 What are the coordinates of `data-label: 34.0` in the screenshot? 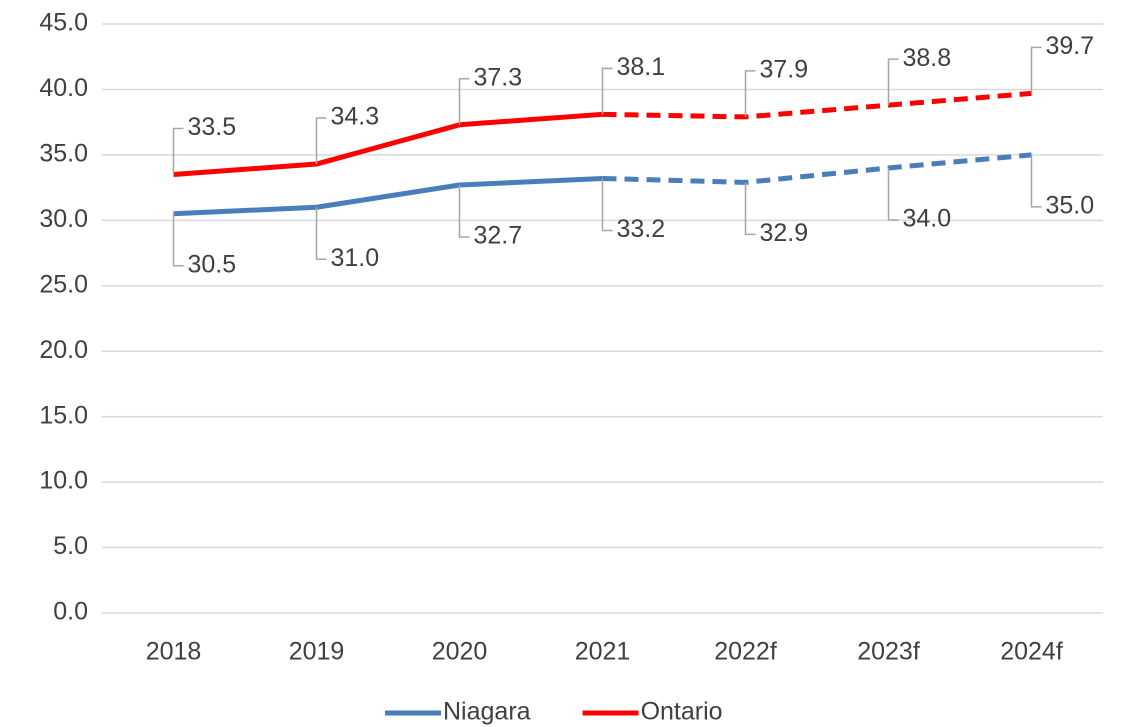 It's located at (927, 219).